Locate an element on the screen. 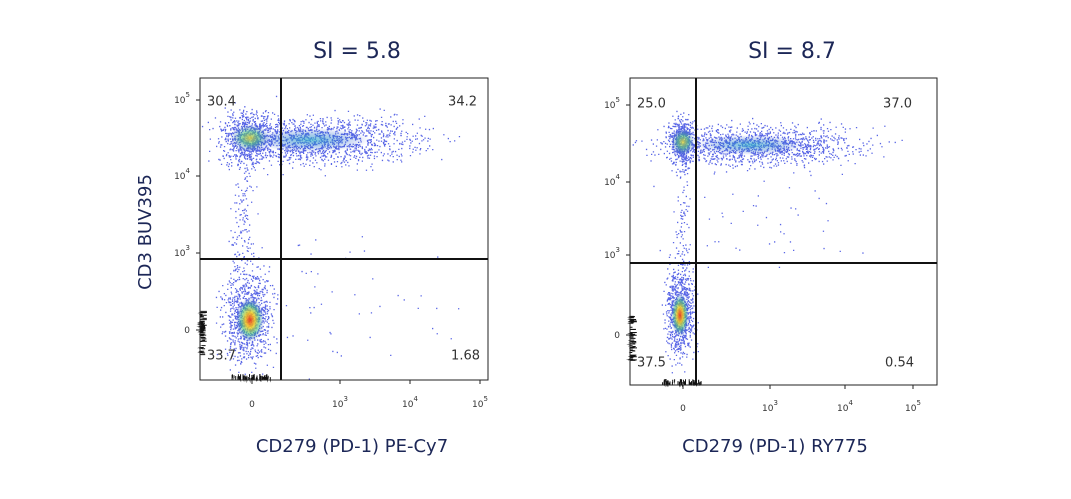 Image resolution: width=1071 pixels, height=499 pixels. quadrant-percentage: 0.54 is located at coordinates (899, 363).